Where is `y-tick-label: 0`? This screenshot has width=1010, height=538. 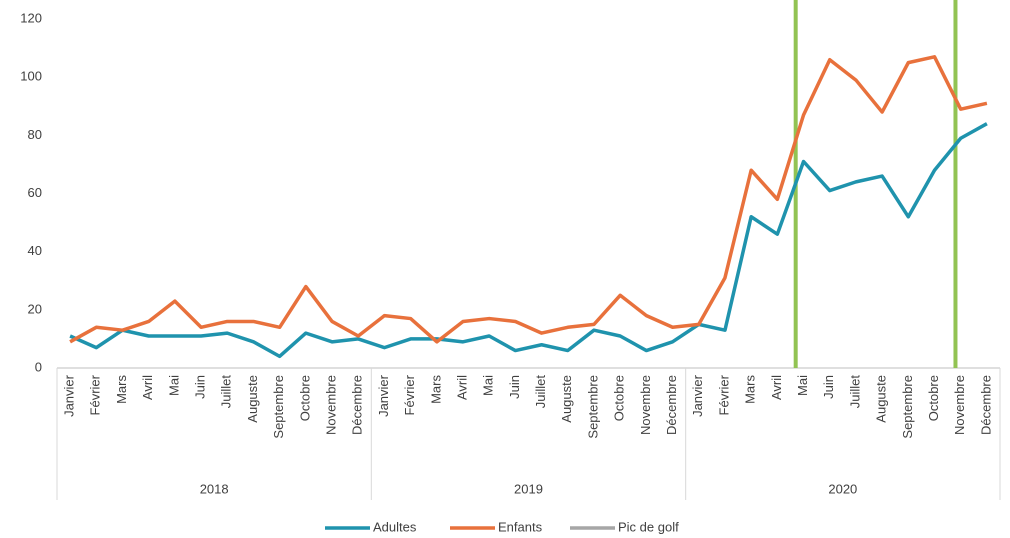 y-tick-label: 0 is located at coordinates (38, 366).